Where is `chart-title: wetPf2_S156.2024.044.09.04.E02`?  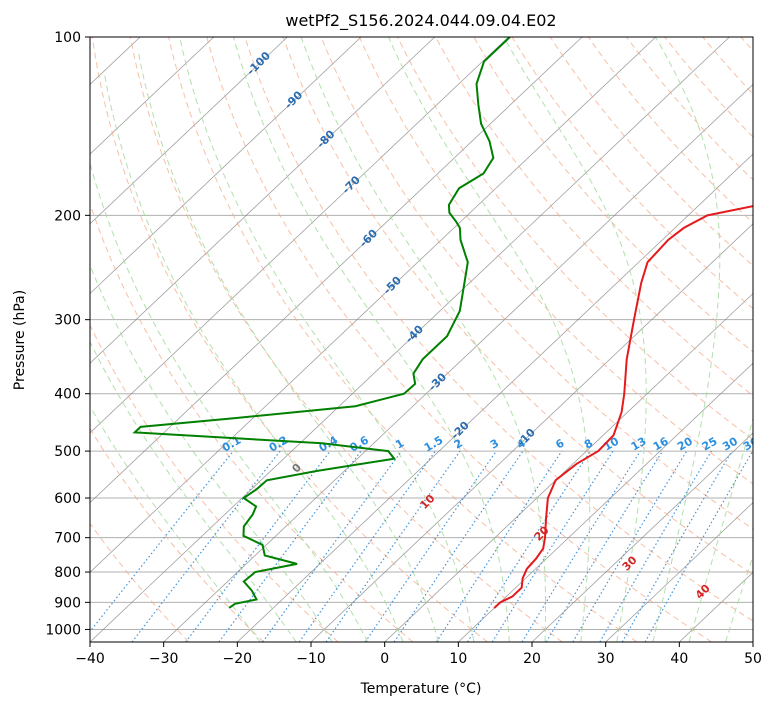 chart-title: wetPf2_S156.2024.044.09.04.E02 is located at coordinates (420, 21).